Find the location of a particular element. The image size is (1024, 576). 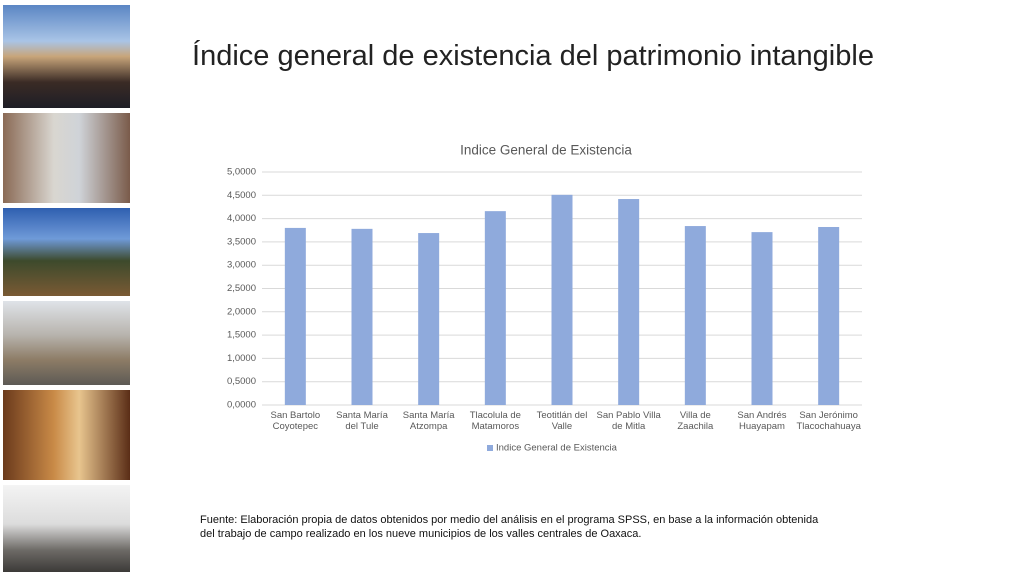

legend-marker is located at coordinates (490, 448).